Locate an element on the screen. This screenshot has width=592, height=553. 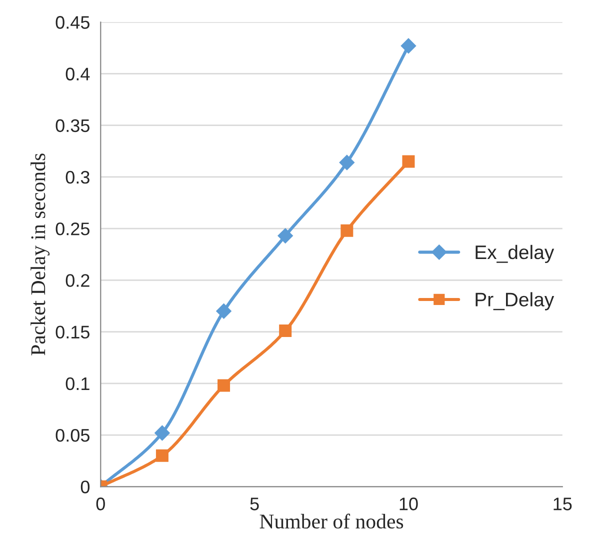
x-tick-label: 15 is located at coordinates (563, 504).